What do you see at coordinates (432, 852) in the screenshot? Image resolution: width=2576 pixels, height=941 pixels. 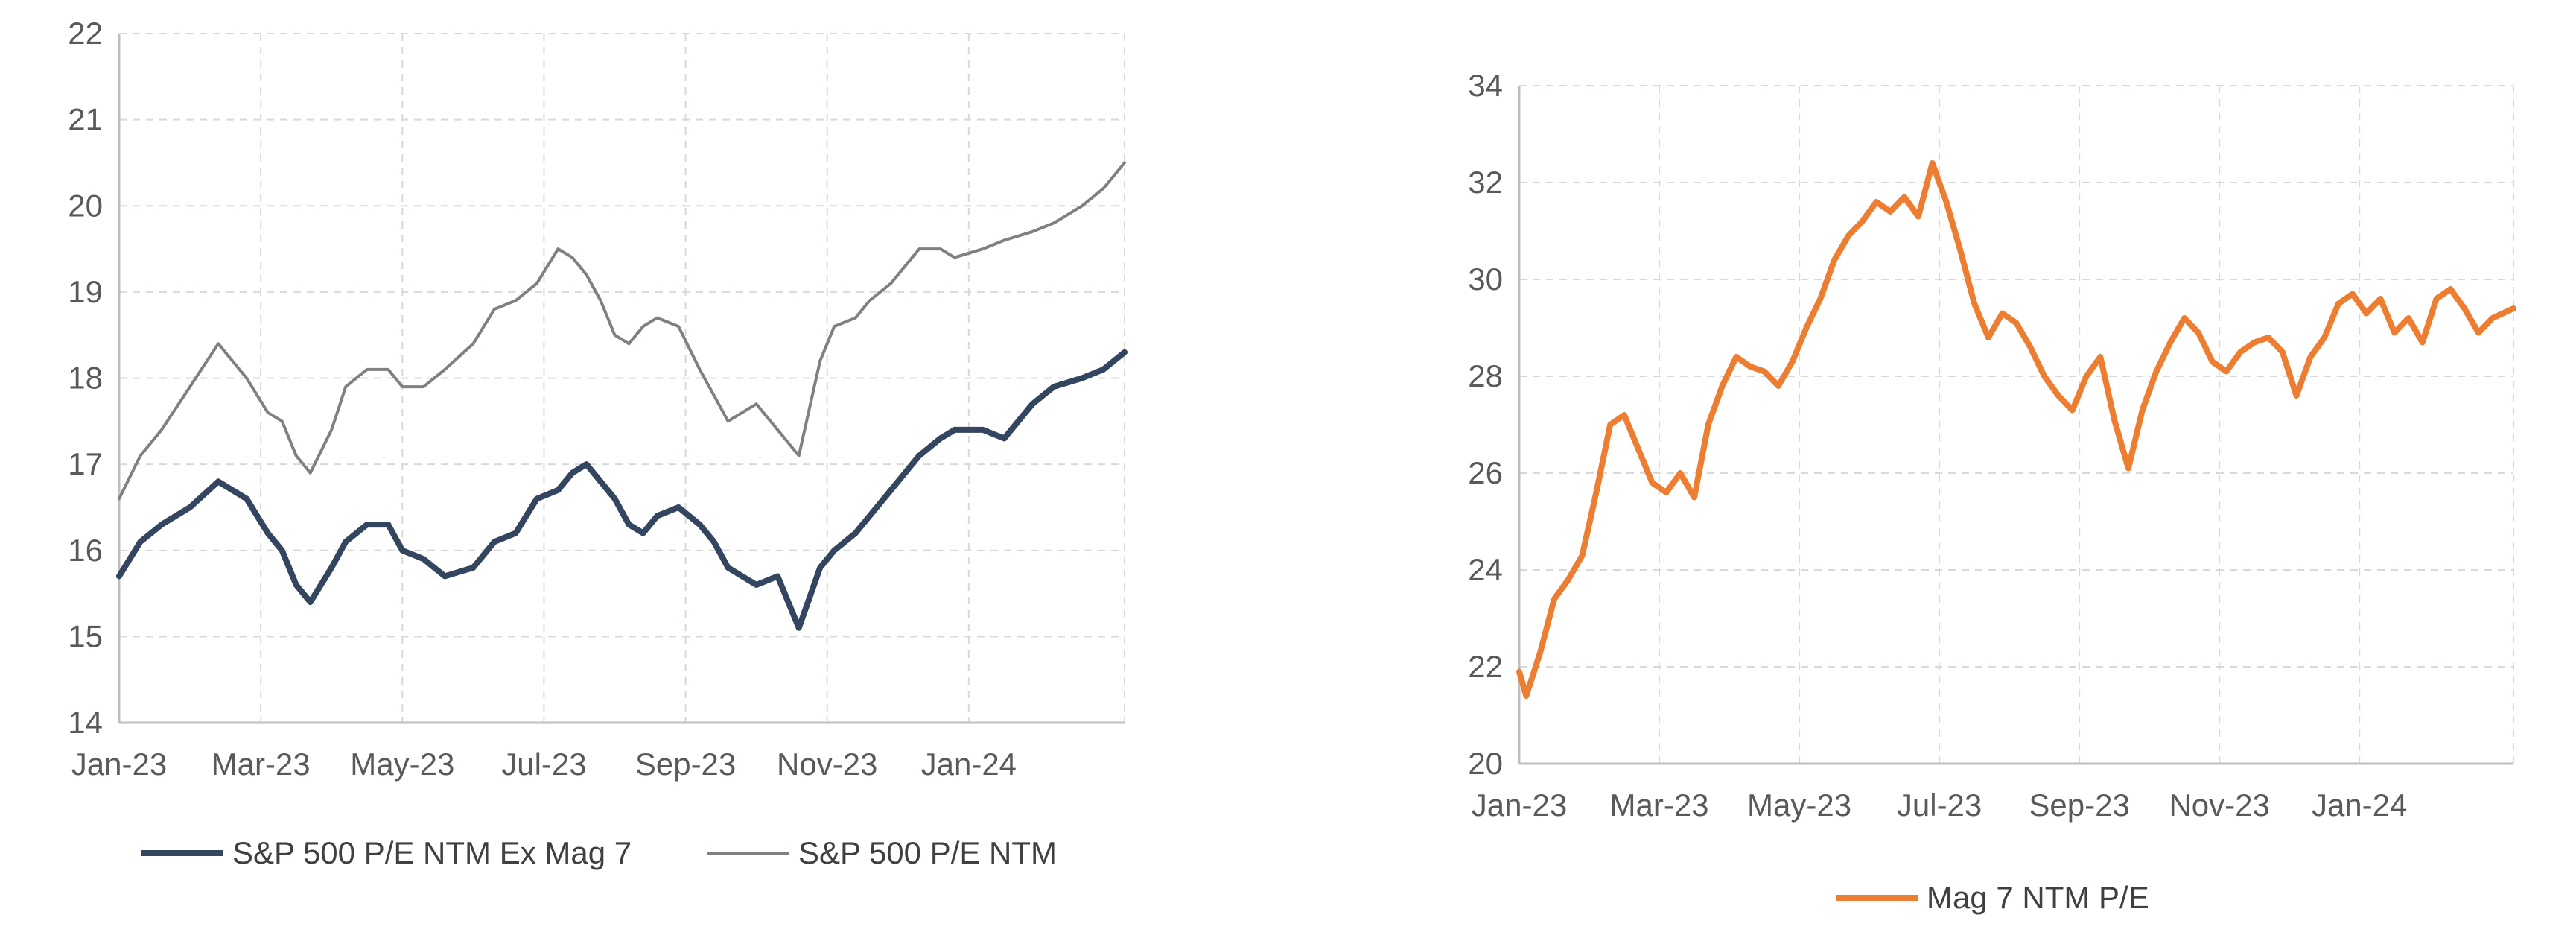 I see `legend-label: S&P 500 P/E NTM Ex Mag 7` at bounding box center [432, 852].